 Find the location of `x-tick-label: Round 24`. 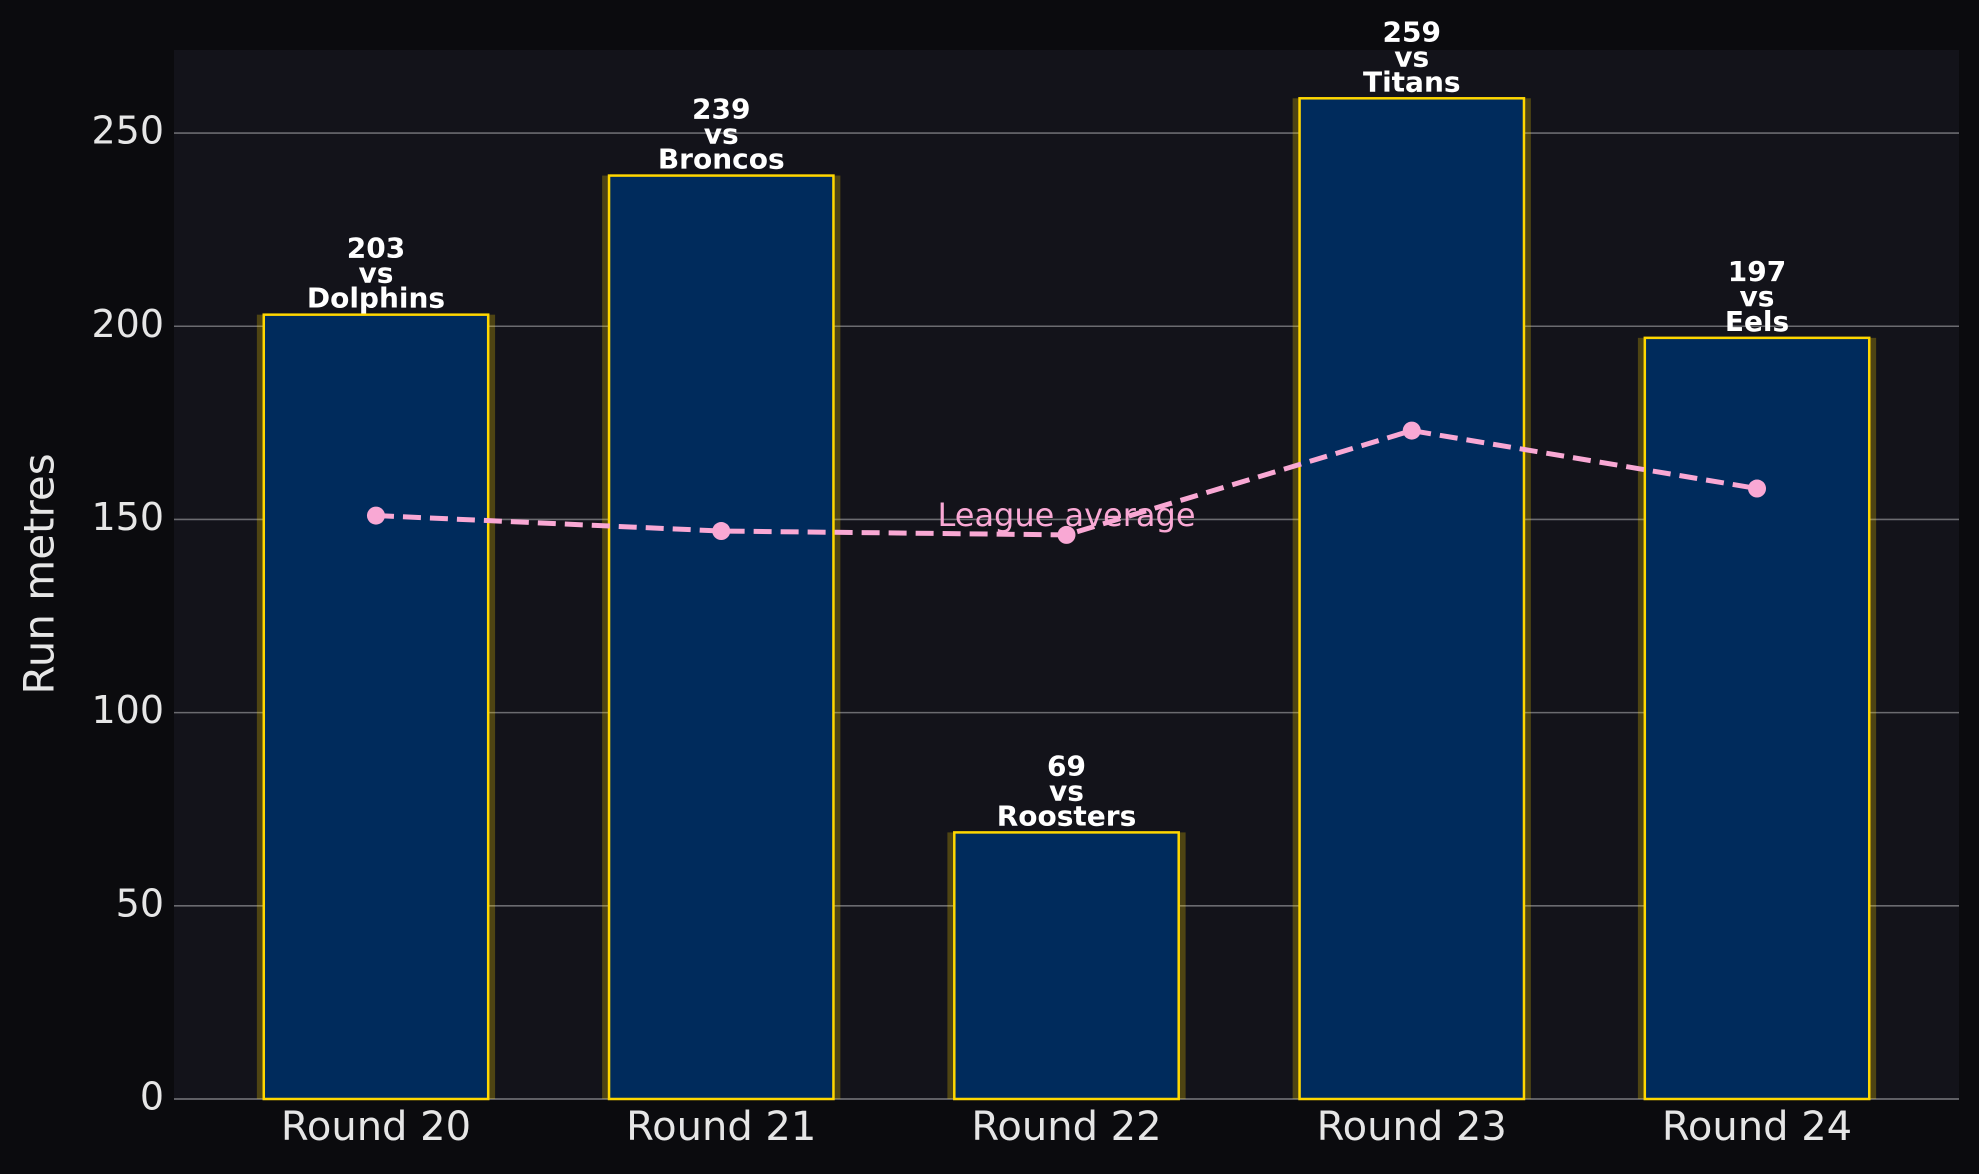

x-tick-label: Round 24 is located at coordinates (1757, 1127).